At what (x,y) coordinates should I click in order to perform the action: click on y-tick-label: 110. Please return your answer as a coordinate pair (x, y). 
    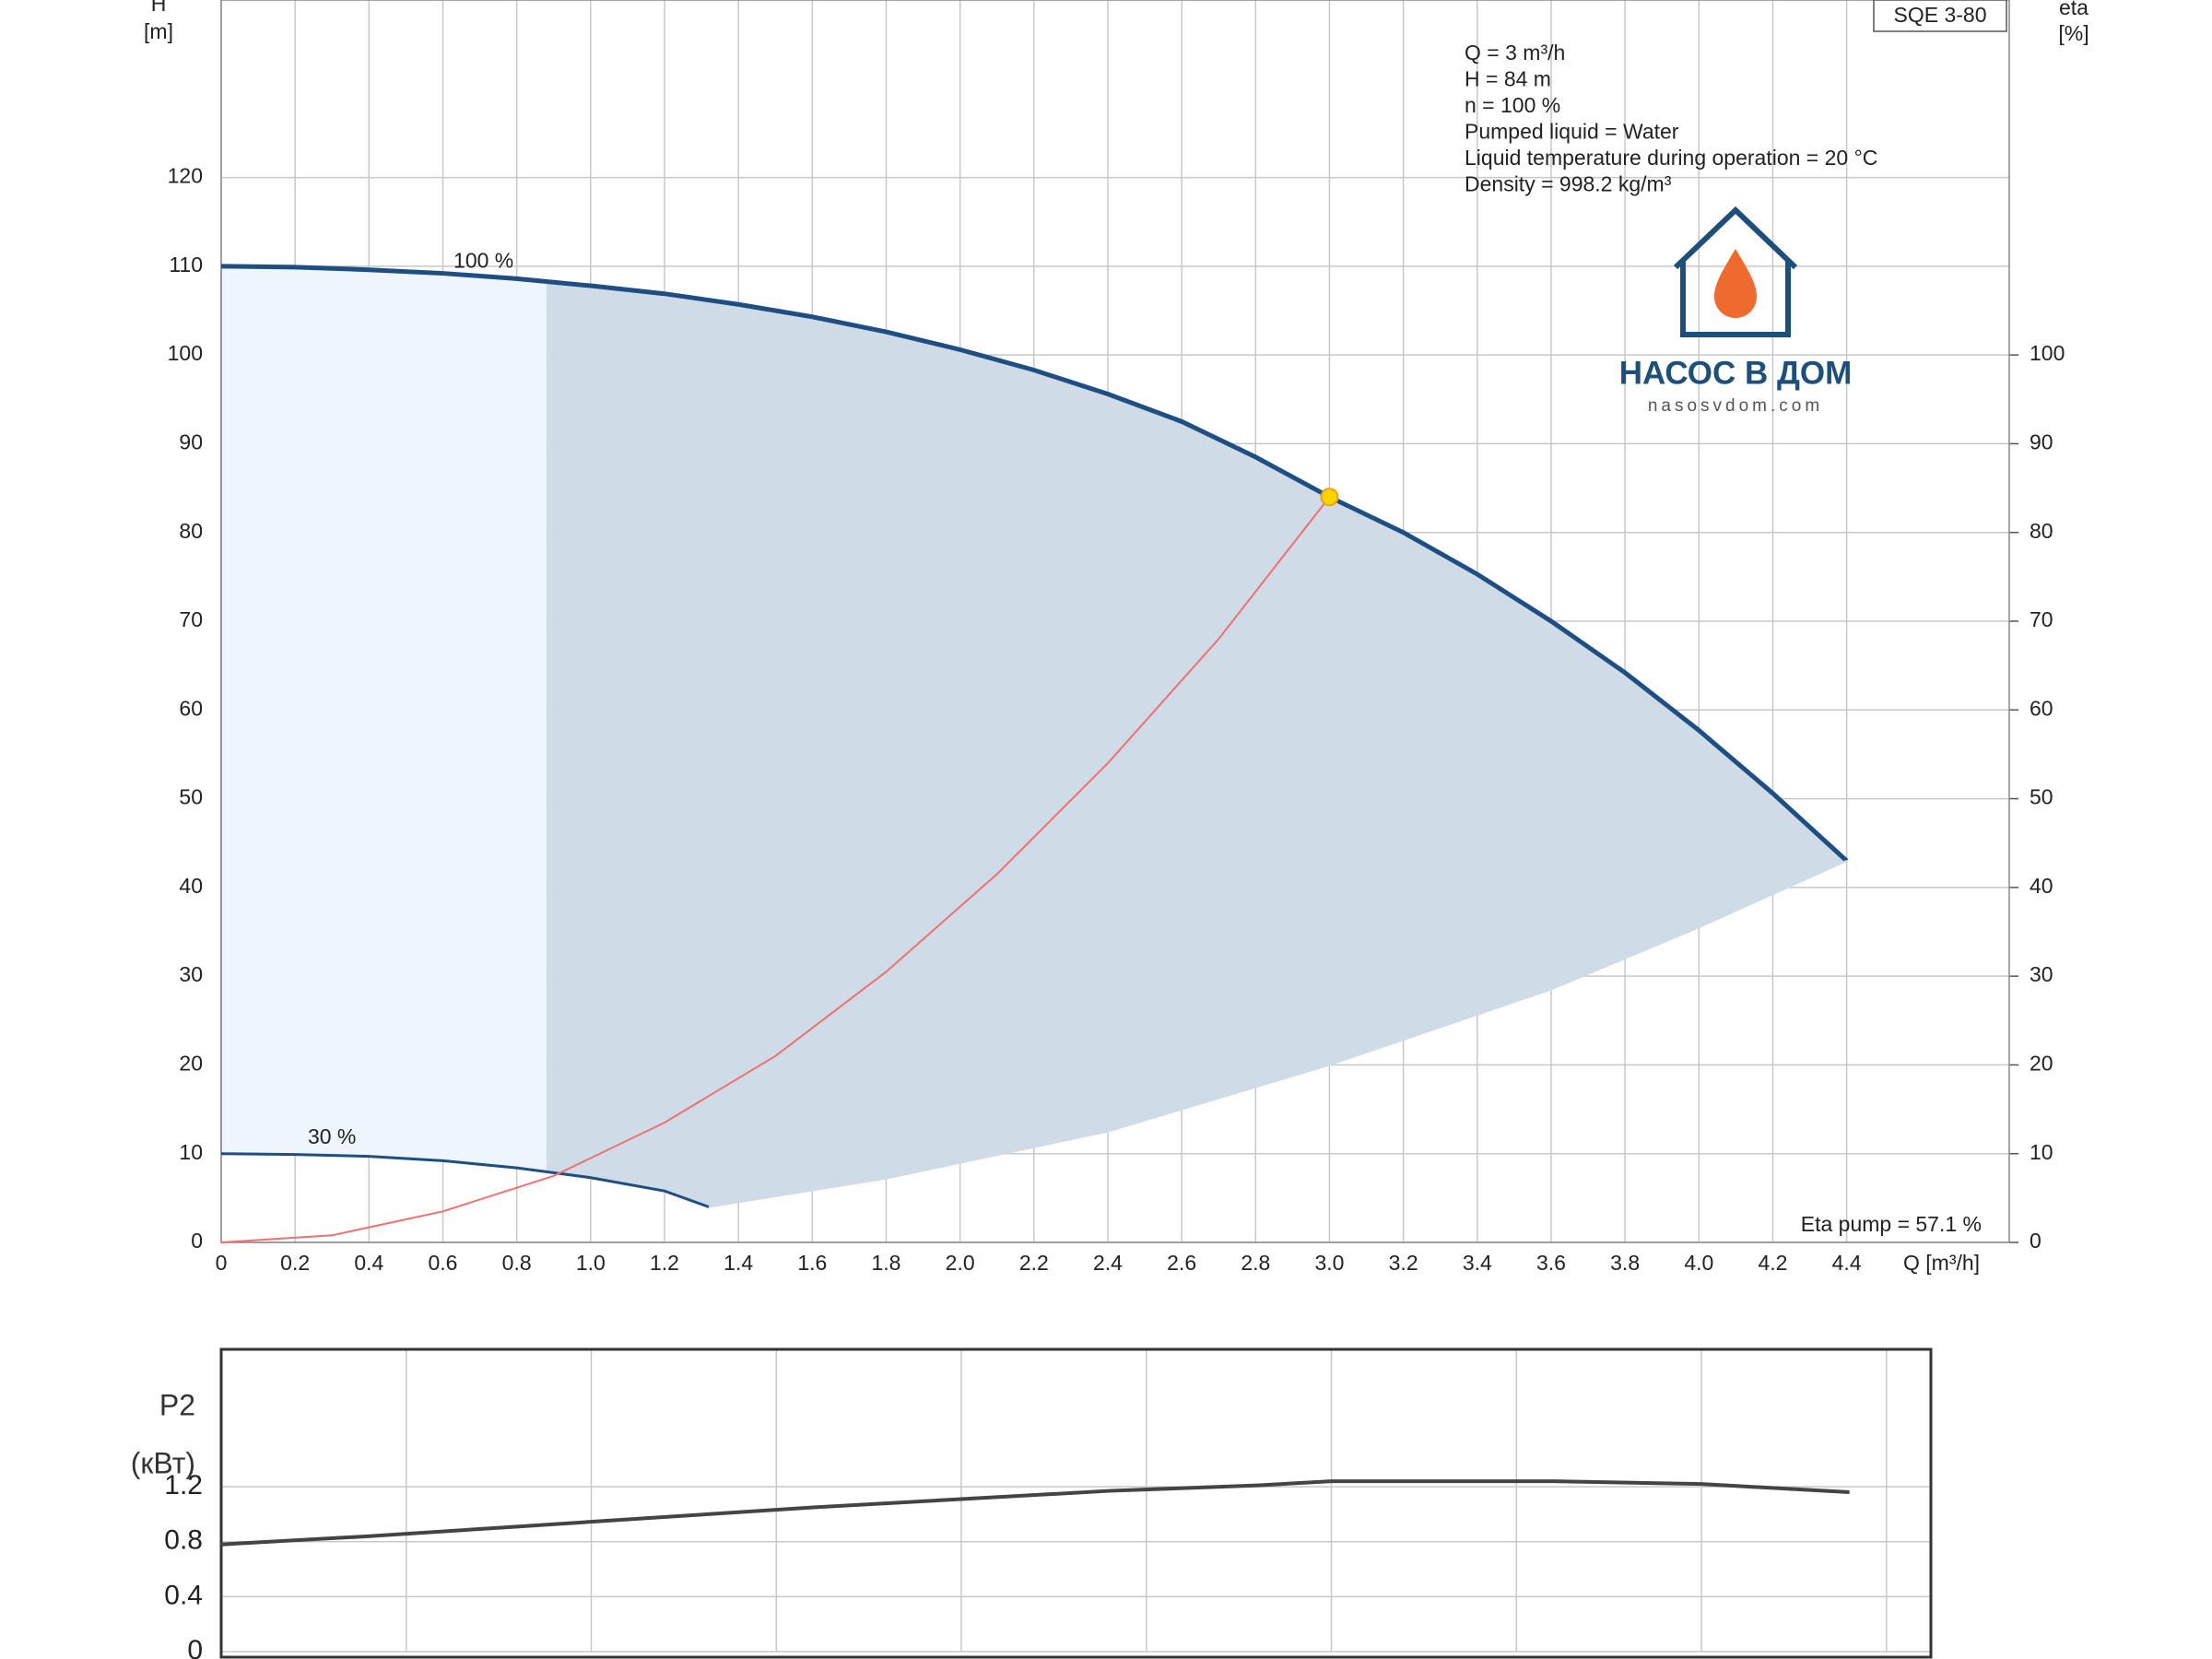
    Looking at the image, I should click on (186, 264).